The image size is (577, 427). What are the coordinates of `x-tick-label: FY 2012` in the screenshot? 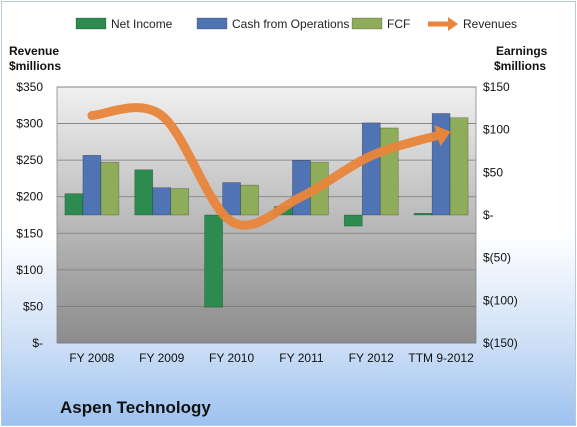 It's located at (371, 358).